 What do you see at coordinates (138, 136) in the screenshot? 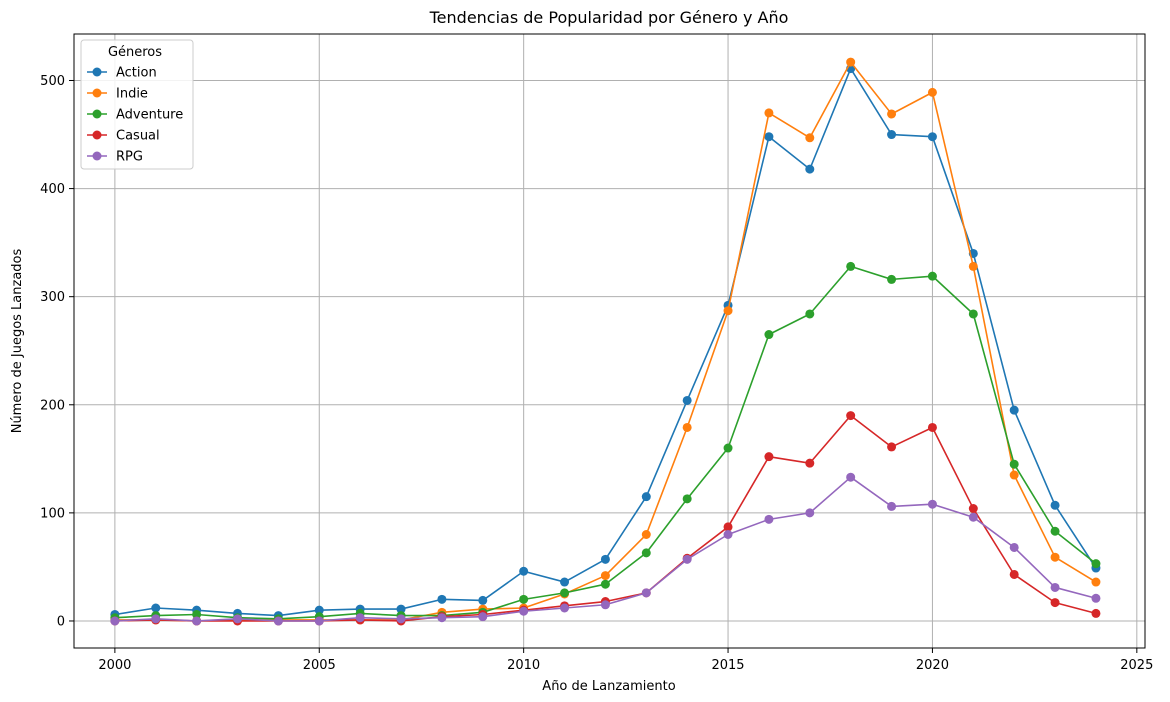
I see `legend-label: Casual` at bounding box center [138, 136].